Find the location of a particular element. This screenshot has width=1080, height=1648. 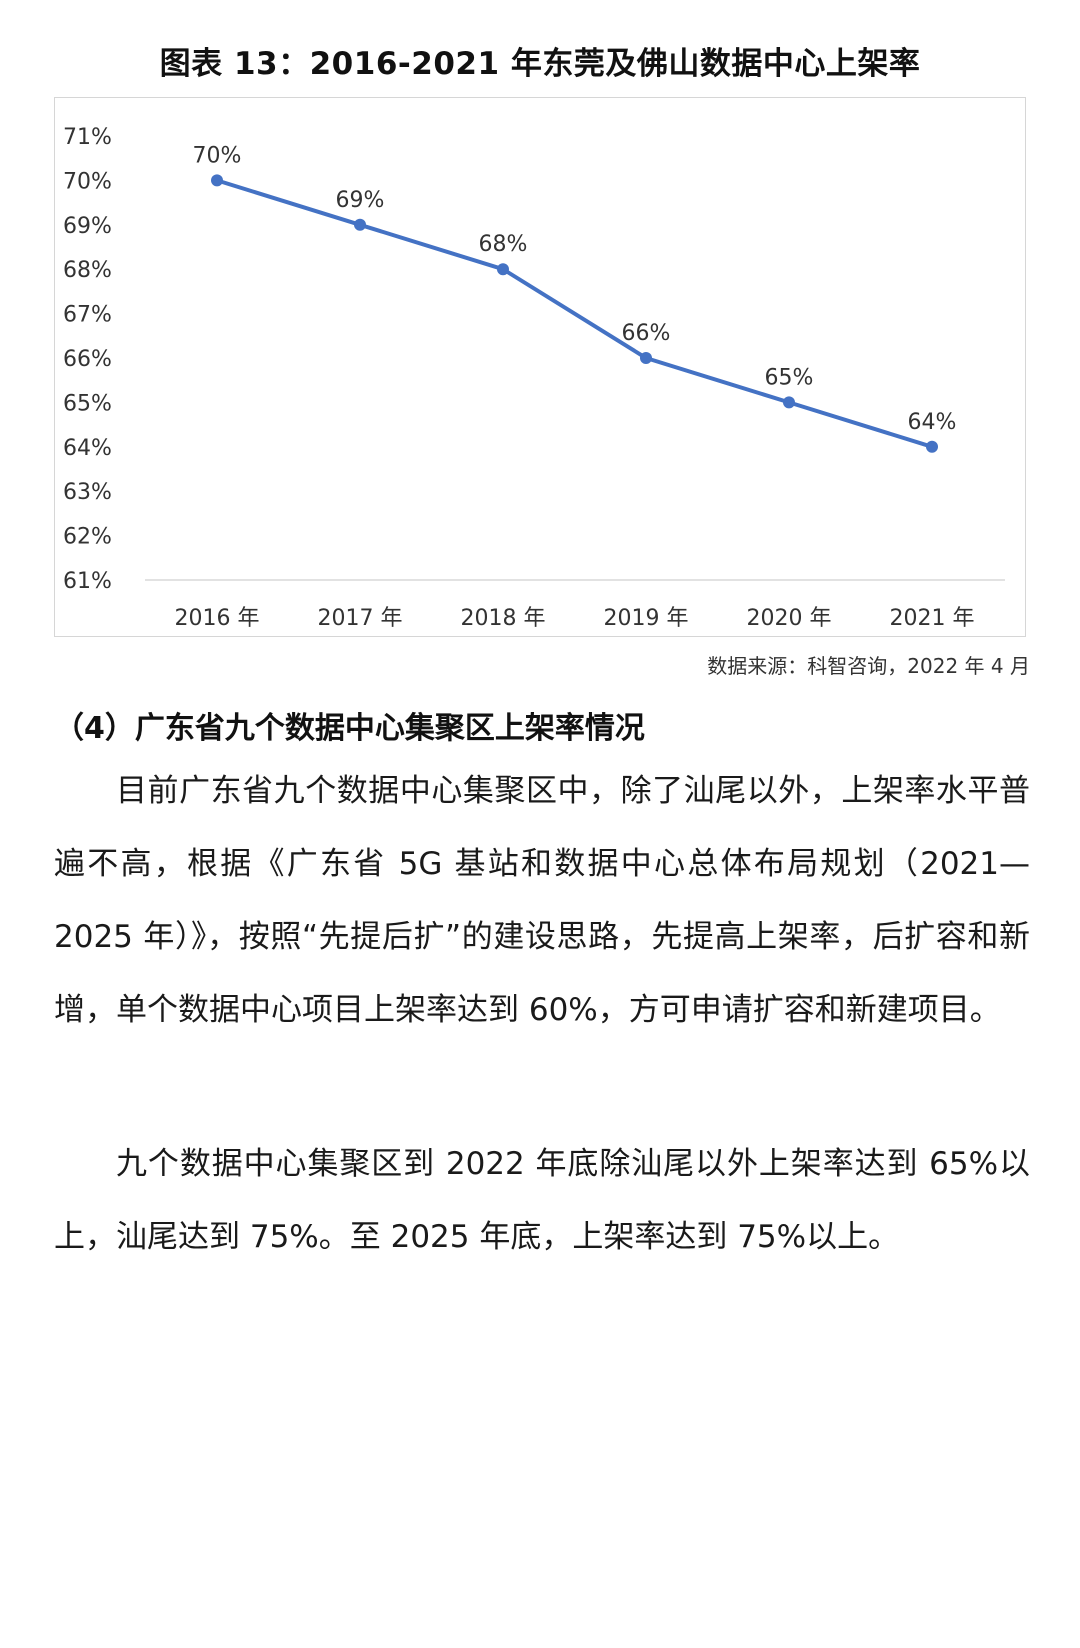

y-tick-label: 63% is located at coordinates (87, 492).